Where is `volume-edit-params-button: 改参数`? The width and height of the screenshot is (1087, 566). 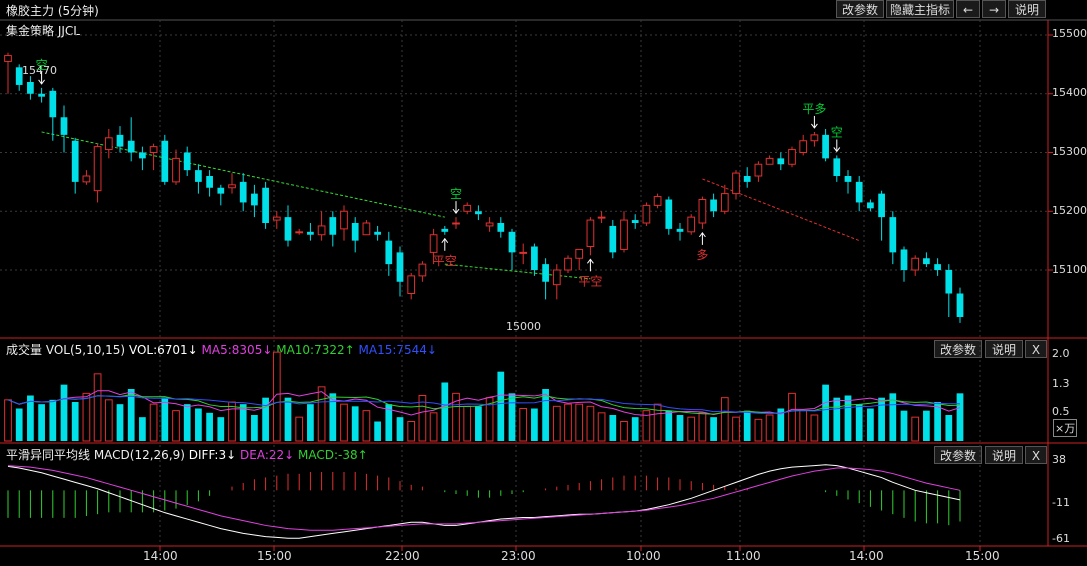 volume-edit-params-button: 改参数 is located at coordinates (958, 349).